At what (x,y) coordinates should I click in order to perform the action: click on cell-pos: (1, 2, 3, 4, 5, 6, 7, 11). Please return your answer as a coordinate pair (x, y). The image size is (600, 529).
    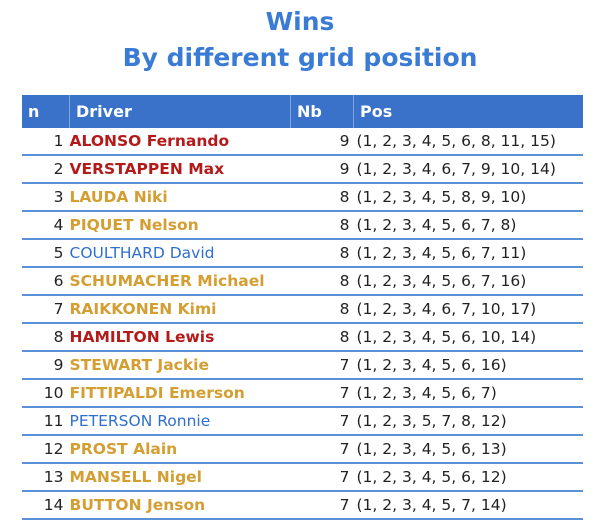
    Looking at the image, I should click on (468, 253).